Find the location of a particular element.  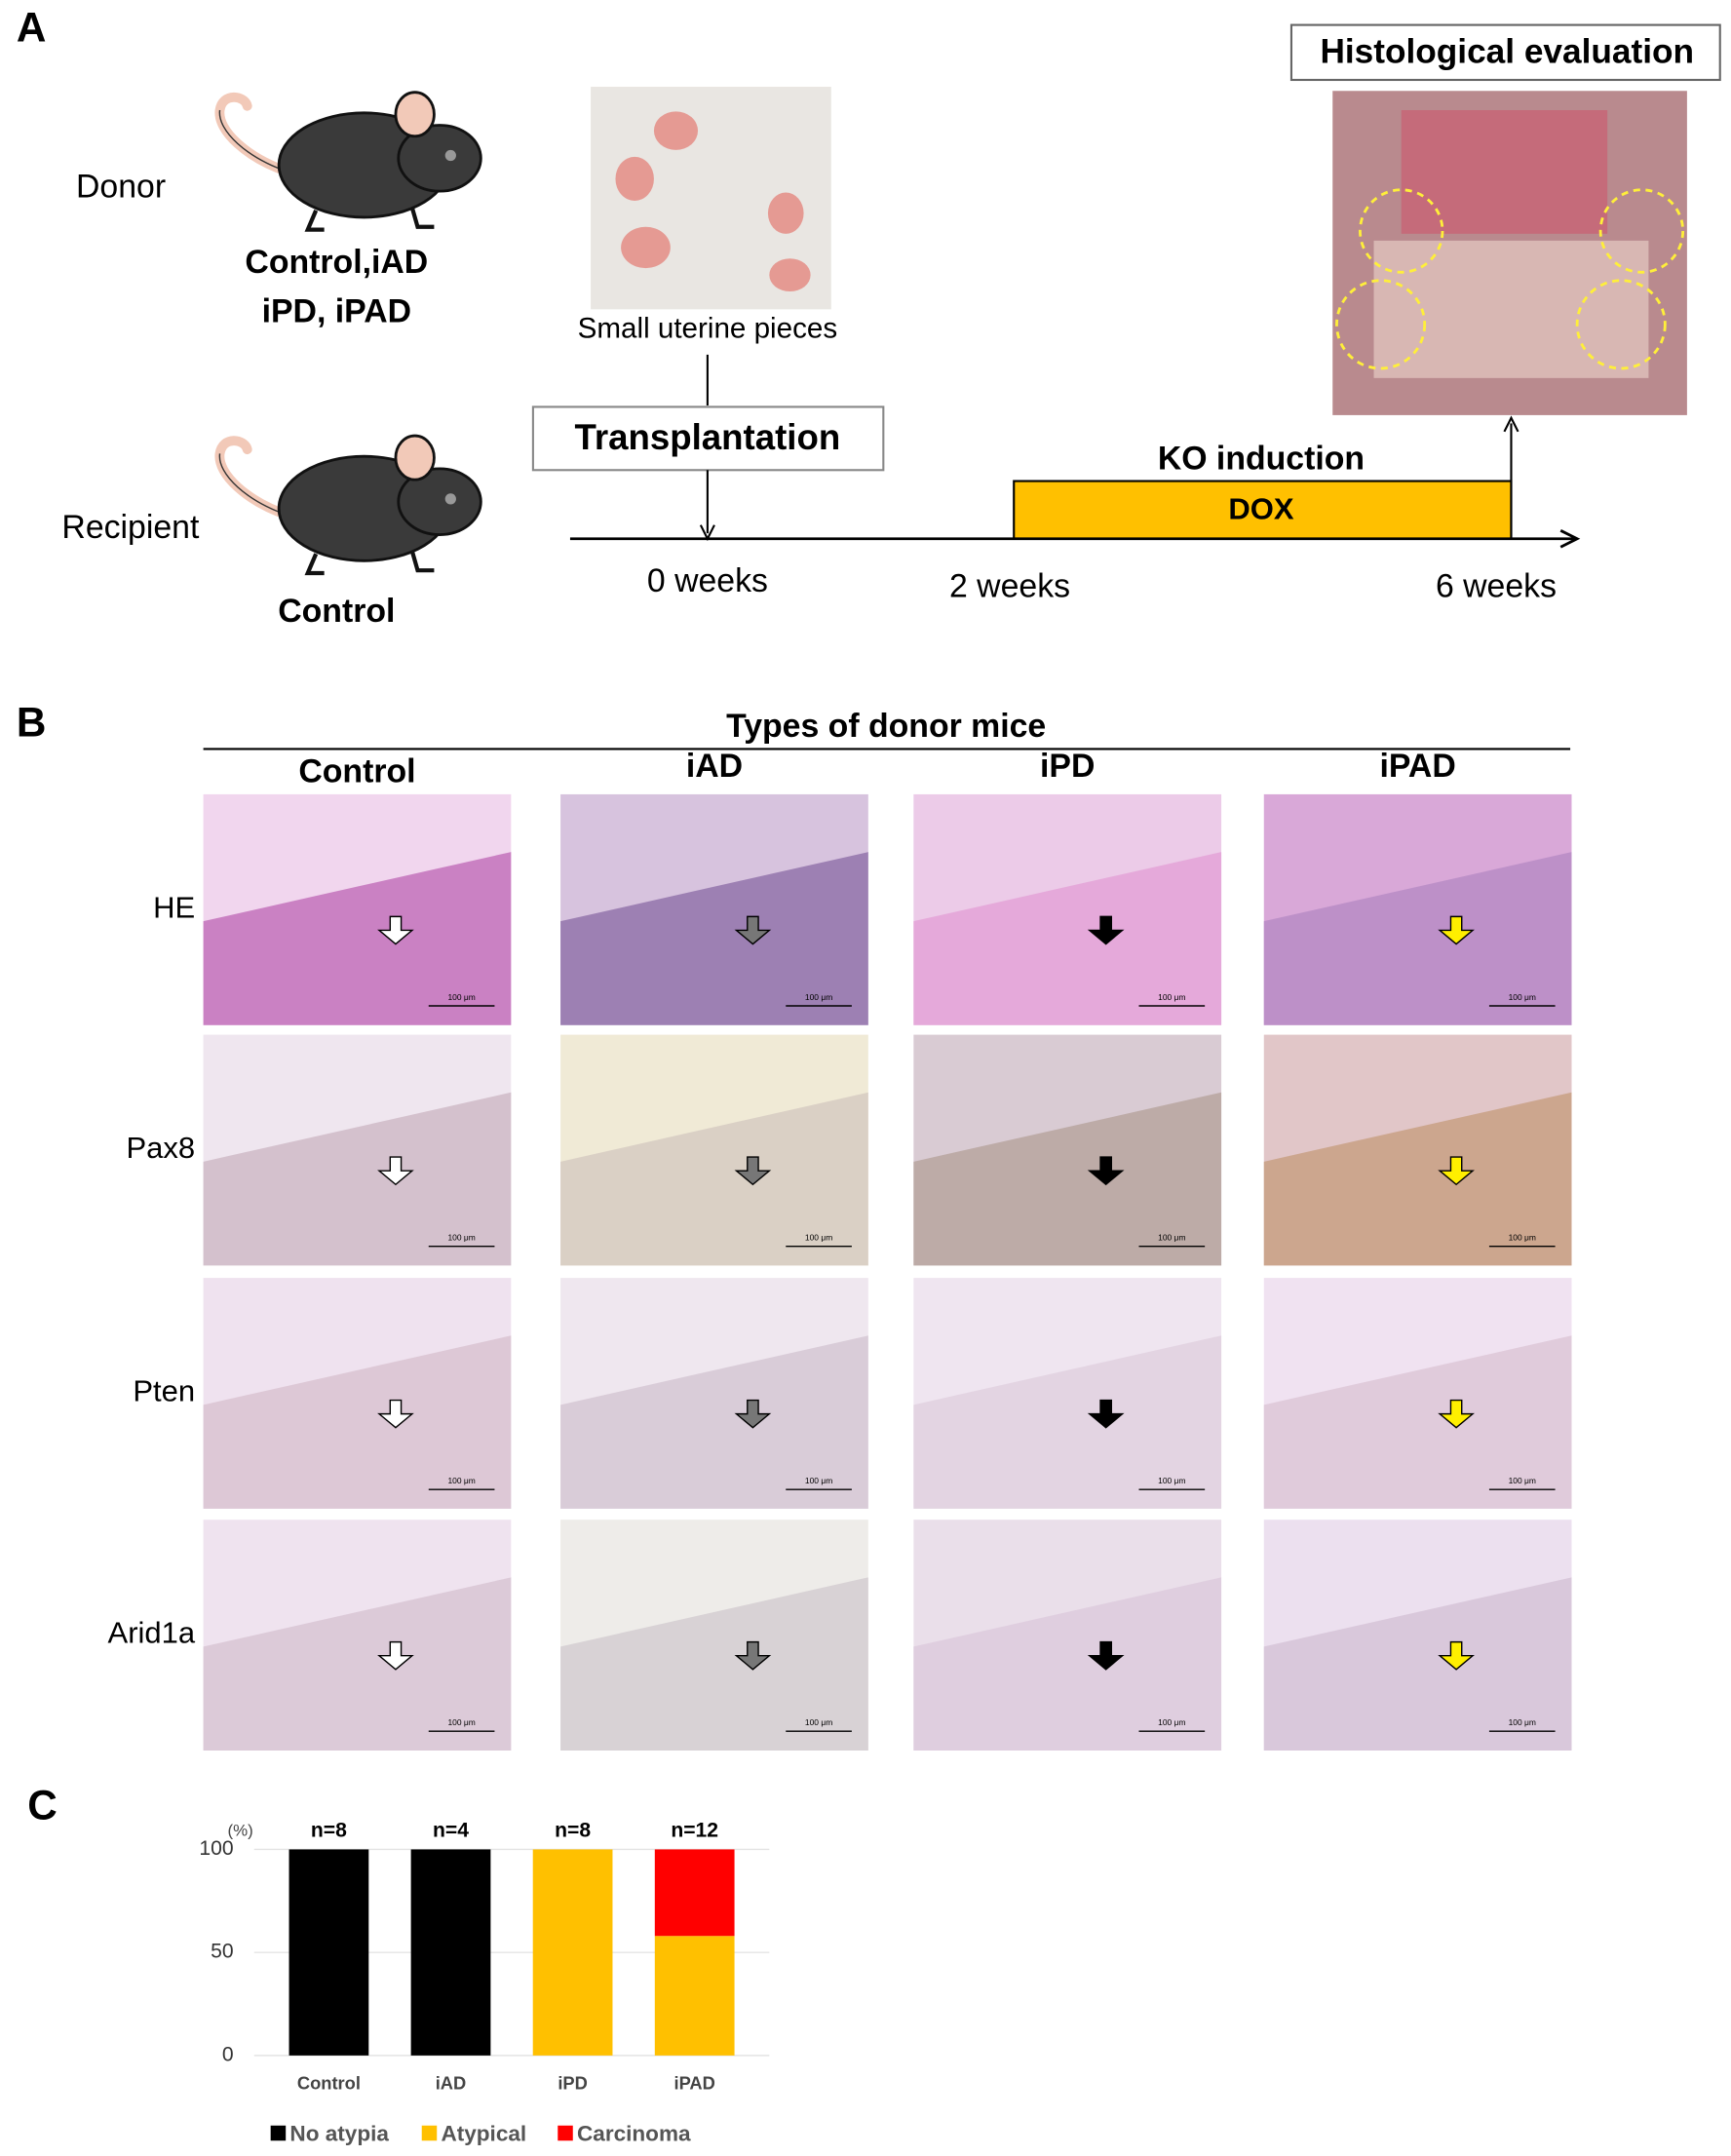

histology-box is located at coordinates (1505, 52).